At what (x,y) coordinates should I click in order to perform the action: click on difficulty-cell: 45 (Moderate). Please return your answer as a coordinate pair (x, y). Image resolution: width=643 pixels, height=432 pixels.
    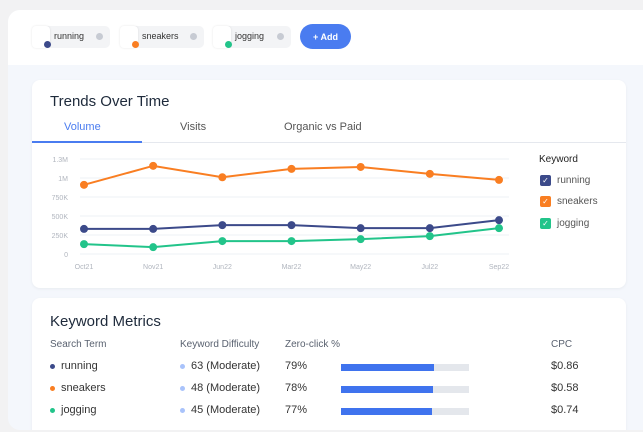
    Looking at the image, I should click on (220, 410).